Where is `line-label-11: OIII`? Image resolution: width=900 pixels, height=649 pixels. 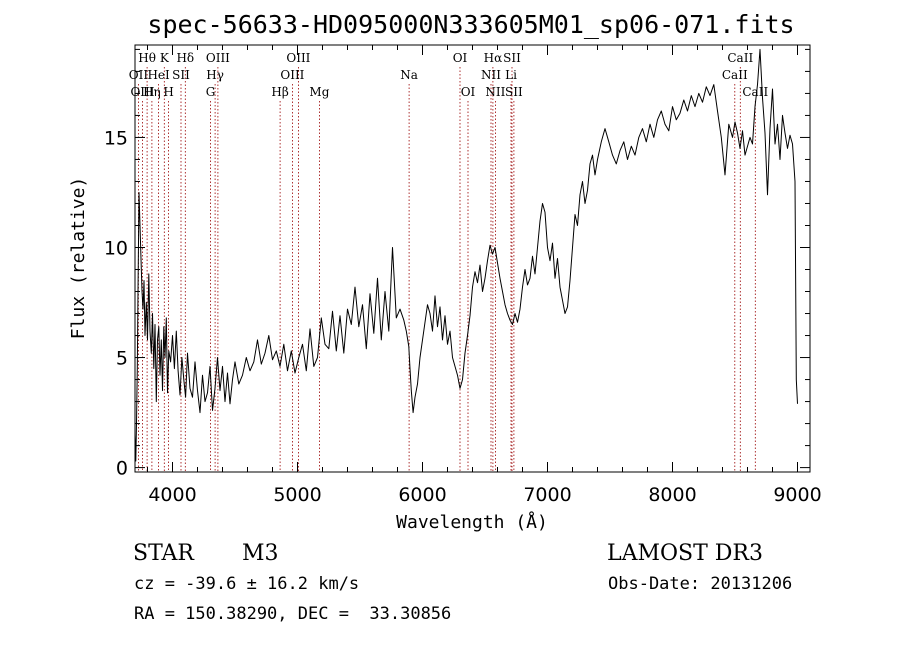
line-label-11: OIII is located at coordinates (218, 58).